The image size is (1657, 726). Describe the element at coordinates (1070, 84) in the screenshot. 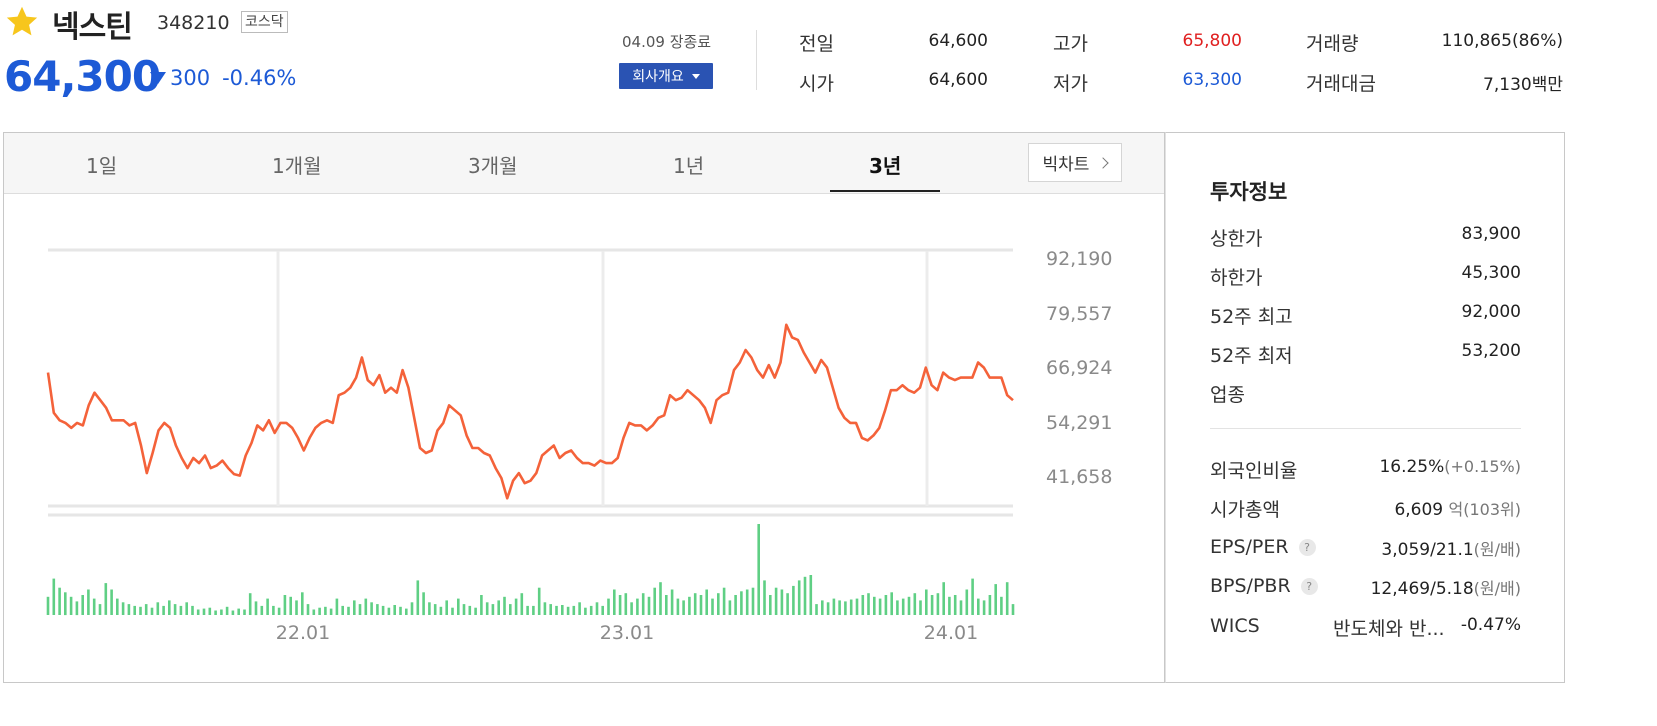

I see `low-label: 저가` at that location.